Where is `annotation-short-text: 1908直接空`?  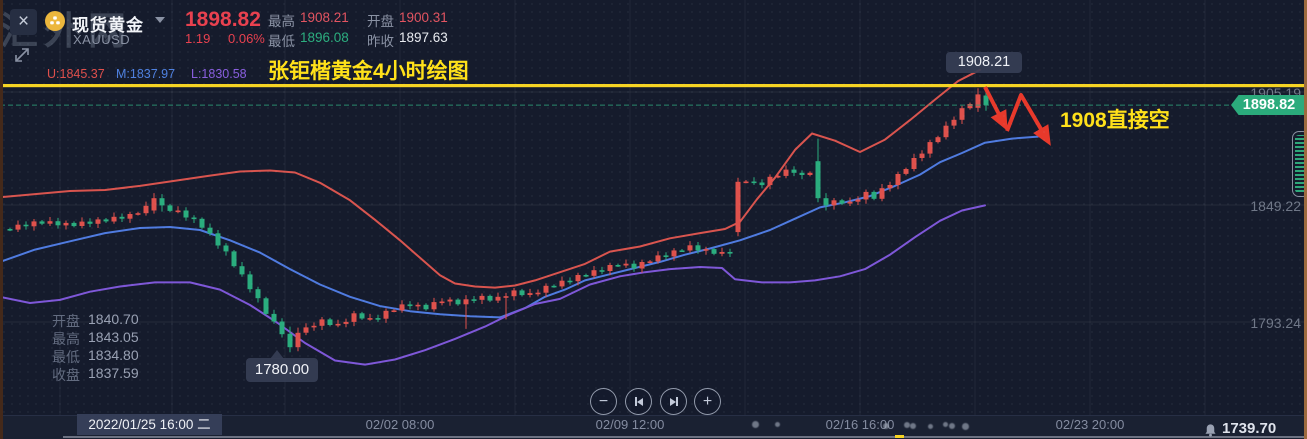
annotation-short-text: 1908直接空 is located at coordinates (1115, 120).